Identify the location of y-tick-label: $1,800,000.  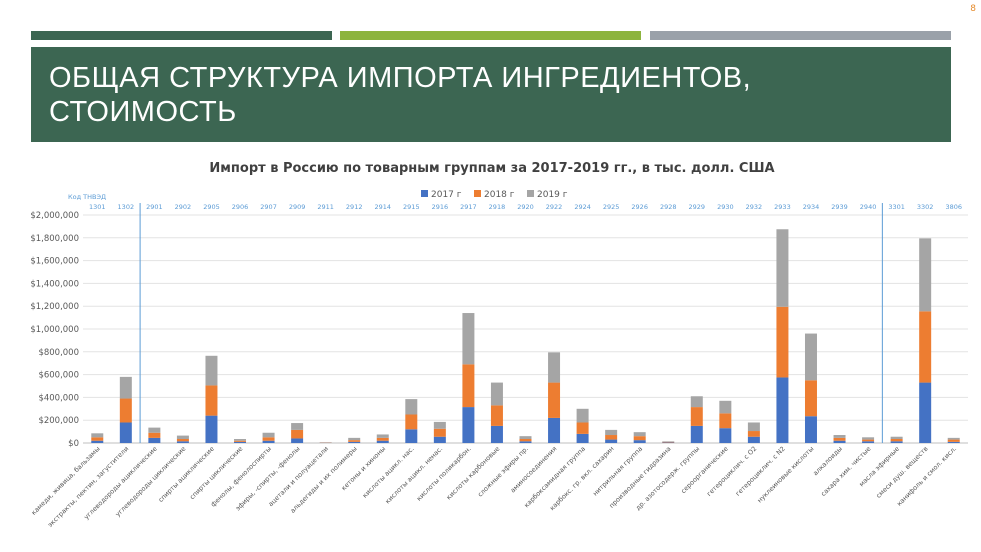
(54, 239).